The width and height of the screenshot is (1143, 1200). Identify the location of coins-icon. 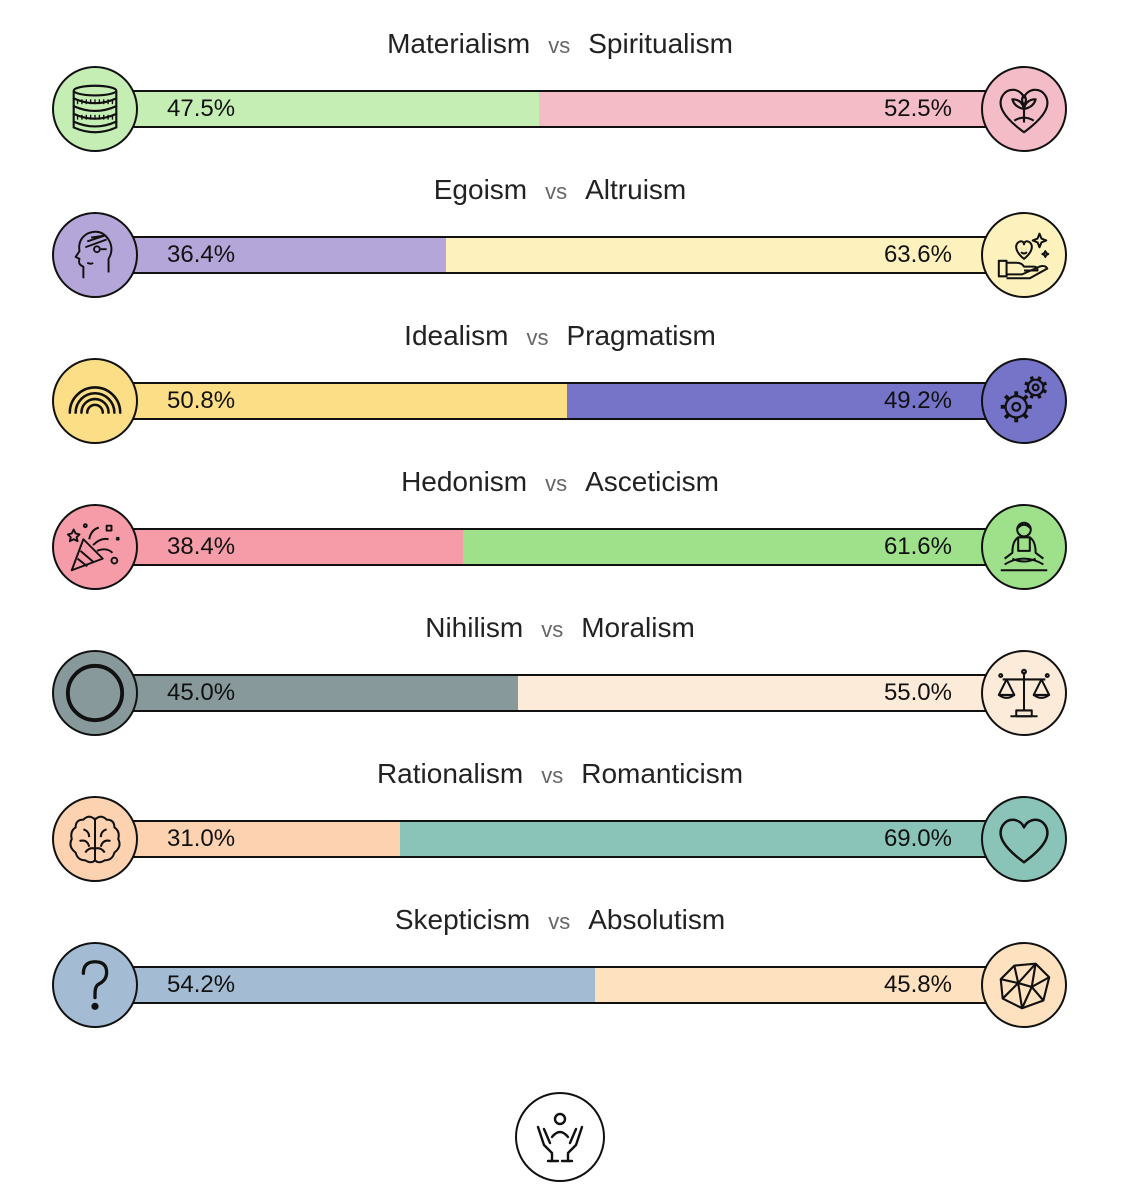
(95, 109).